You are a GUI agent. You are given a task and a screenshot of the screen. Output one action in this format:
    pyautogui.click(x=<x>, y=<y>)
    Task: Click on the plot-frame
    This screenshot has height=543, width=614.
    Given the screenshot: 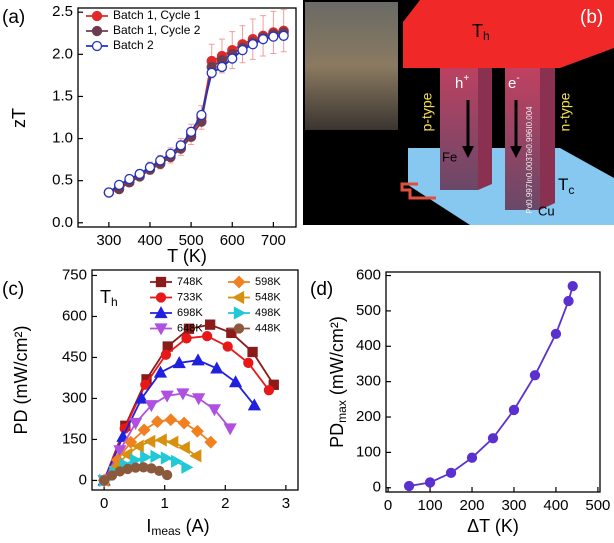 What is the action you would take?
    pyautogui.click(x=187, y=117)
    